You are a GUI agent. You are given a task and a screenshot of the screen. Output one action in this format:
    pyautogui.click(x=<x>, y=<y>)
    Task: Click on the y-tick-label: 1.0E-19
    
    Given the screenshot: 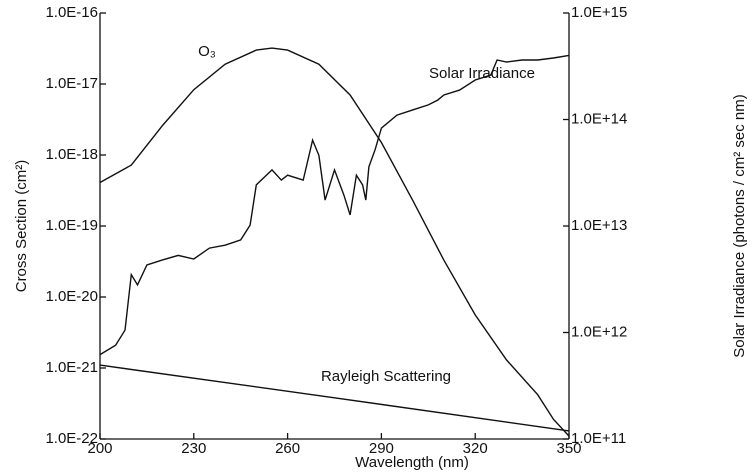 What is the action you would take?
    pyautogui.click(x=71, y=225)
    